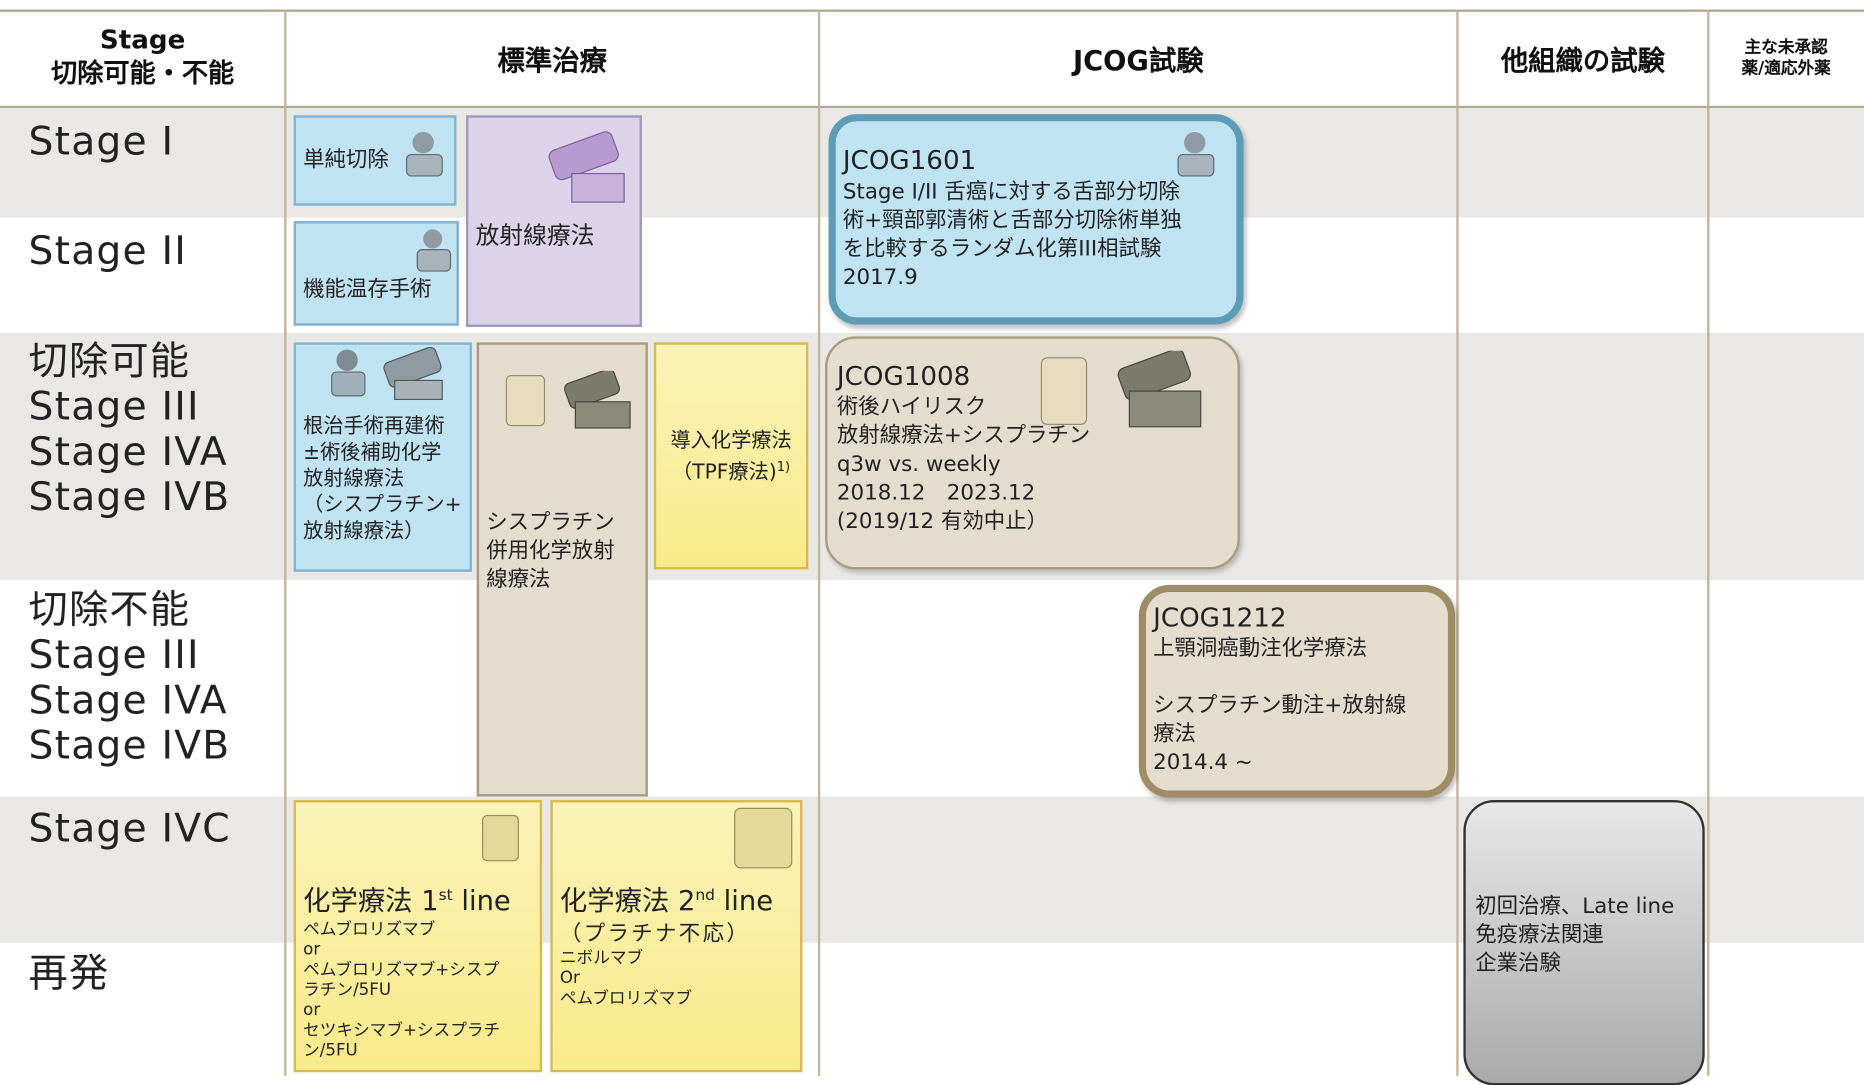 The image size is (1864, 1085). I want to click on title-sup: st, so click(445, 895).